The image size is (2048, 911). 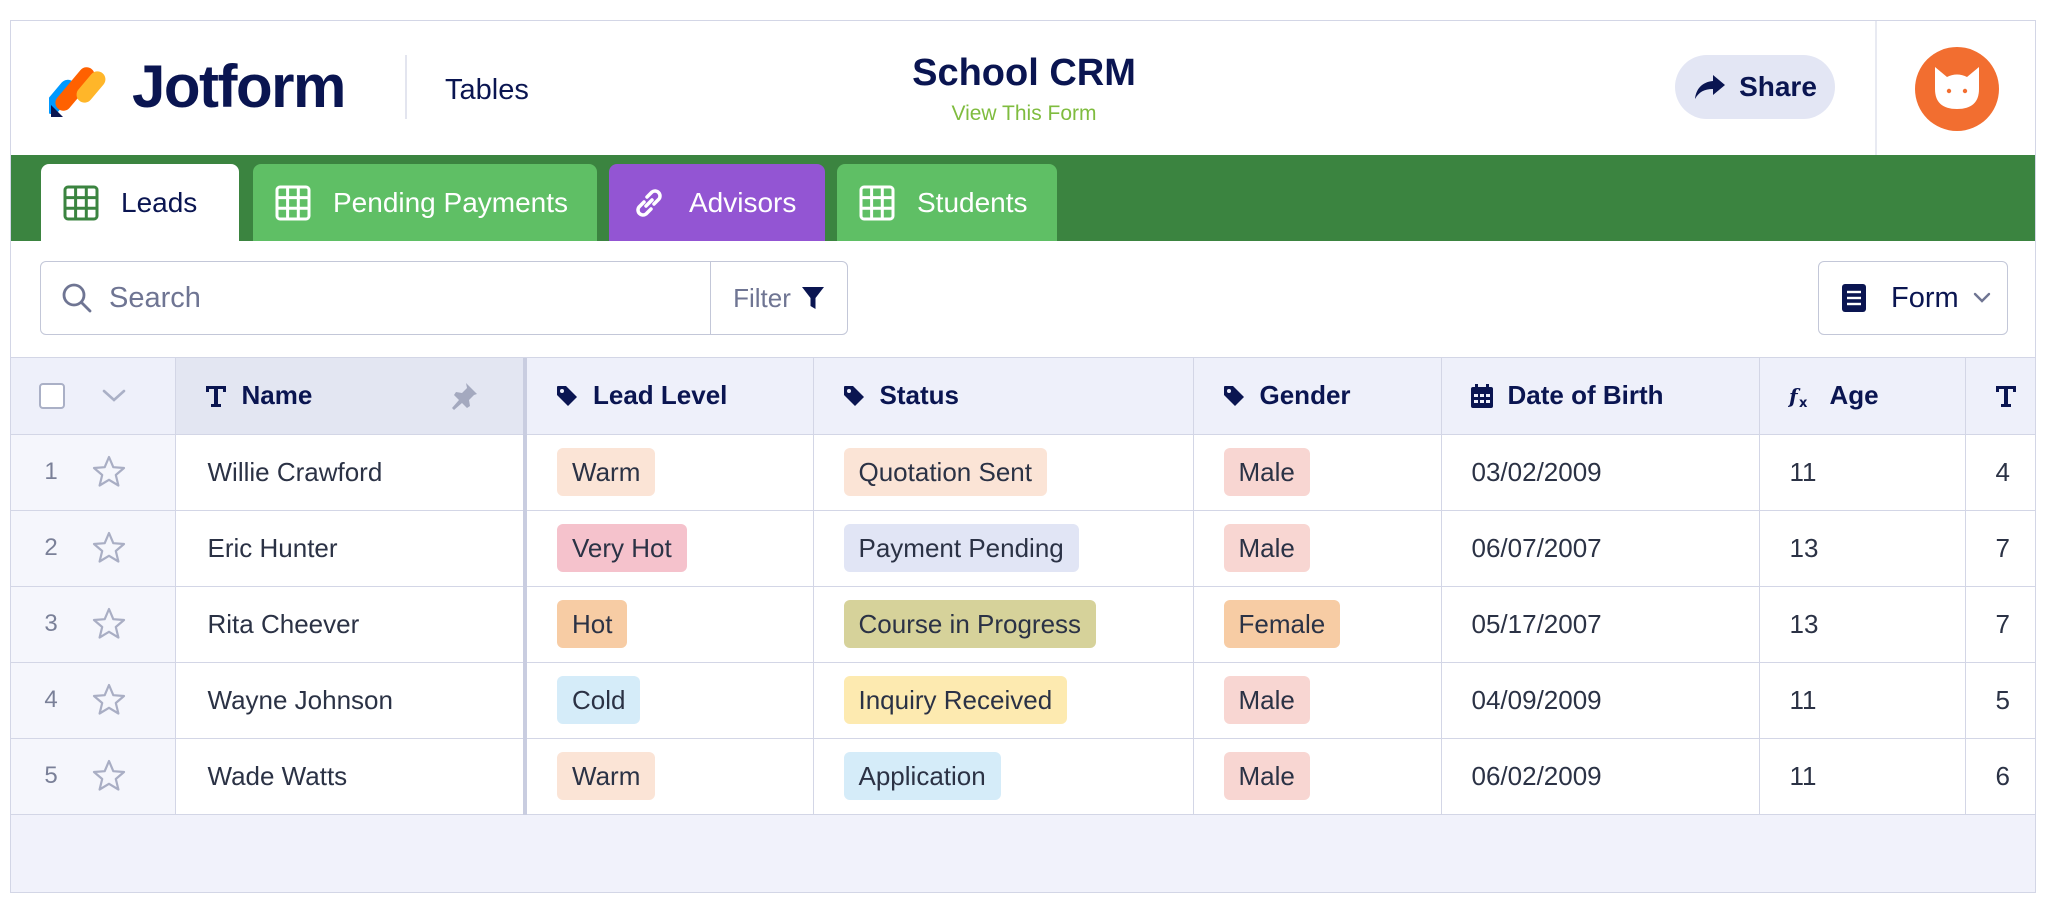 What do you see at coordinates (351, 700) in the screenshot?
I see `cell-name: Wayne Johnson` at bounding box center [351, 700].